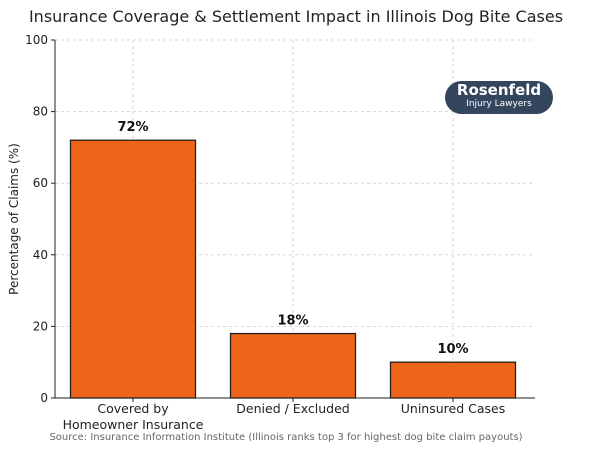  Describe the element at coordinates (44, 398) in the screenshot. I see `y-tick-label: 0` at that location.